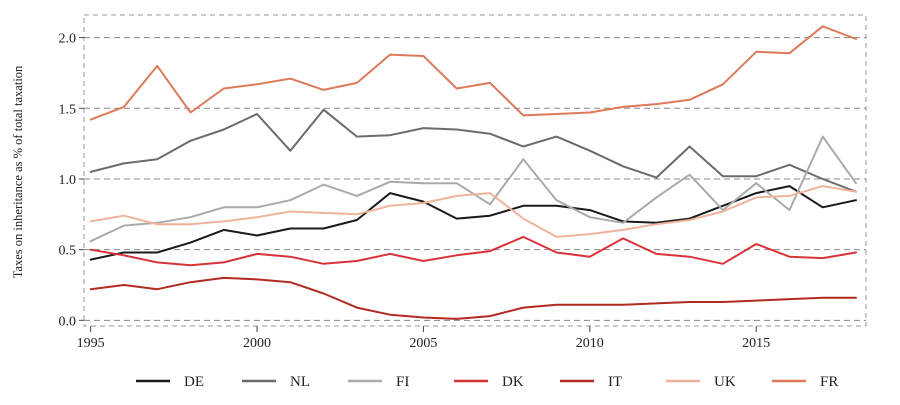 The image size is (900, 405). I want to click on legend-label-uk: UK, so click(725, 382).